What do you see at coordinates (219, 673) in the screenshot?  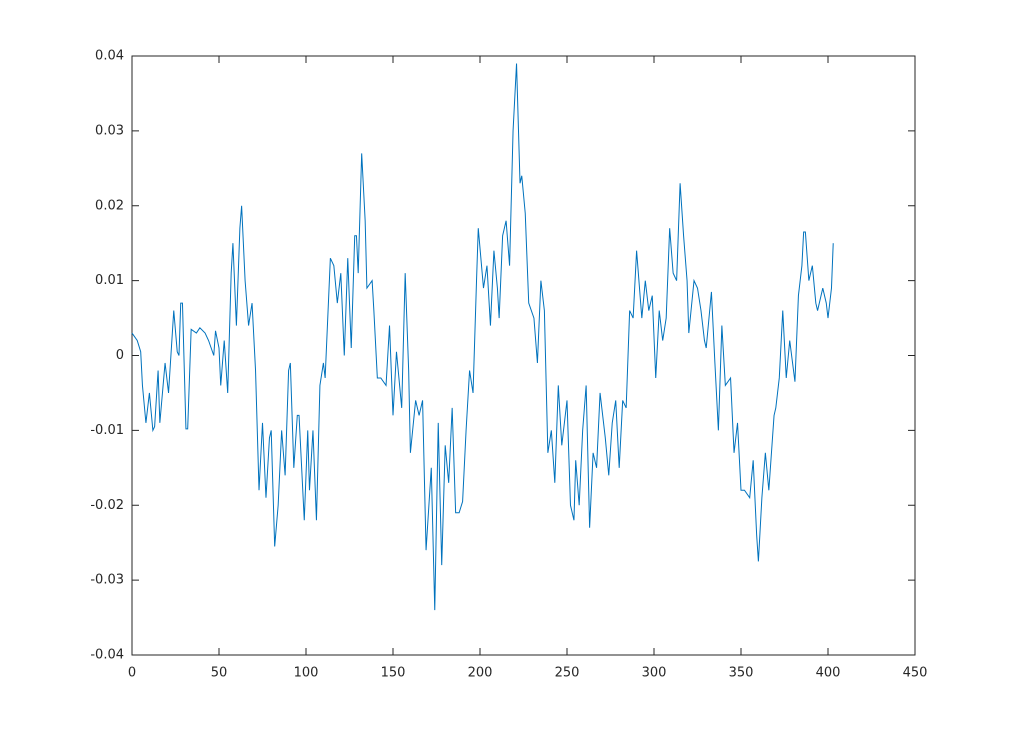 I see `x-tick-label: 50` at bounding box center [219, 673].